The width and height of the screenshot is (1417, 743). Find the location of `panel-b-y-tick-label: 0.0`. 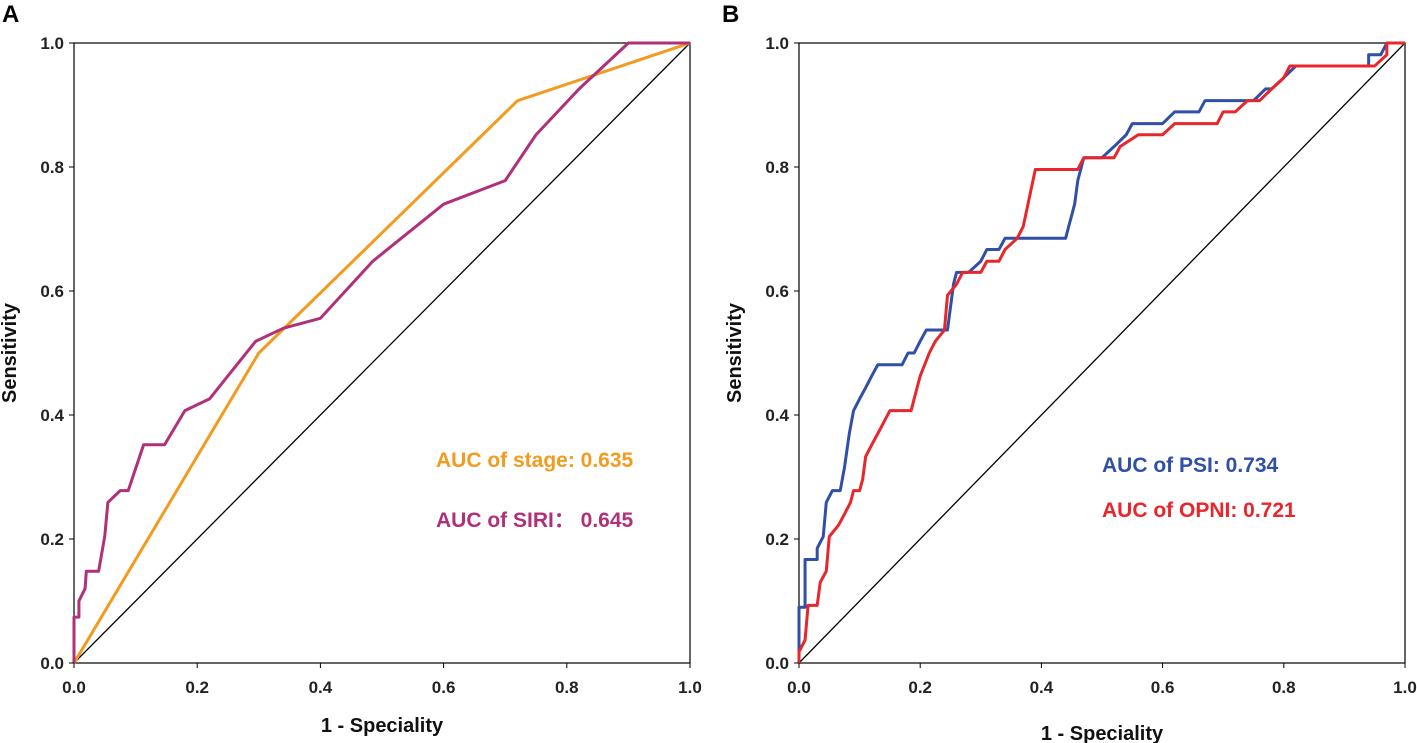

panel-b-y-tick-label: 0.0 is located at coordinates (777, 663).